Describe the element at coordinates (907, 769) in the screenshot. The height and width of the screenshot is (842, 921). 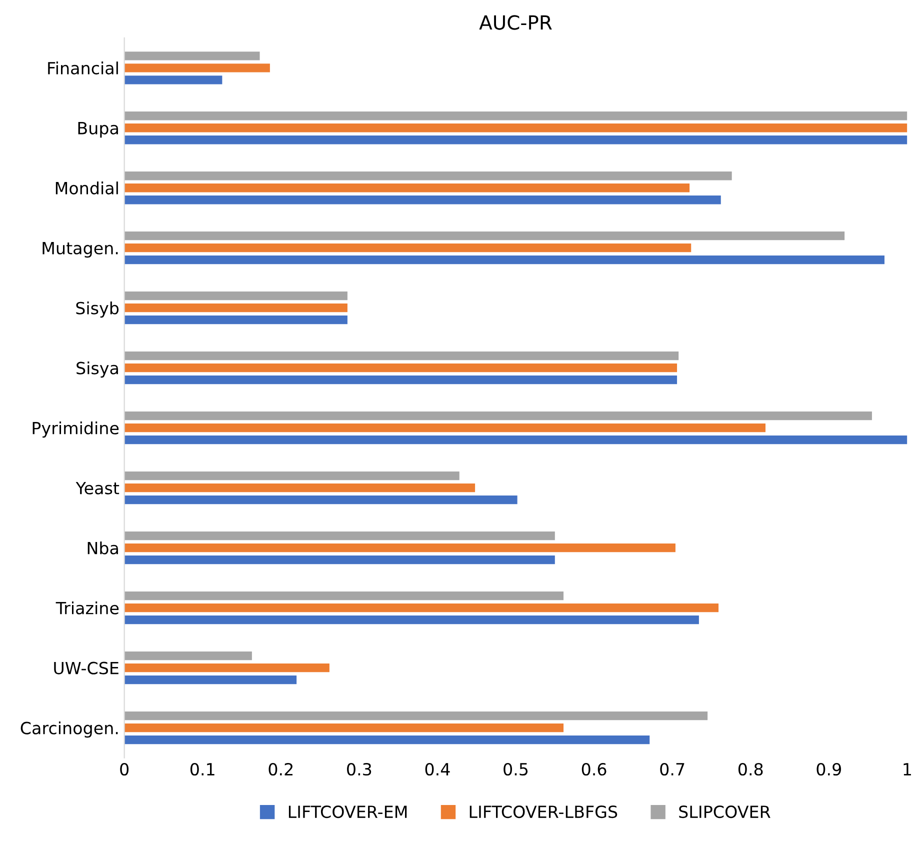
I see `x-tick-label: 1` at that location.